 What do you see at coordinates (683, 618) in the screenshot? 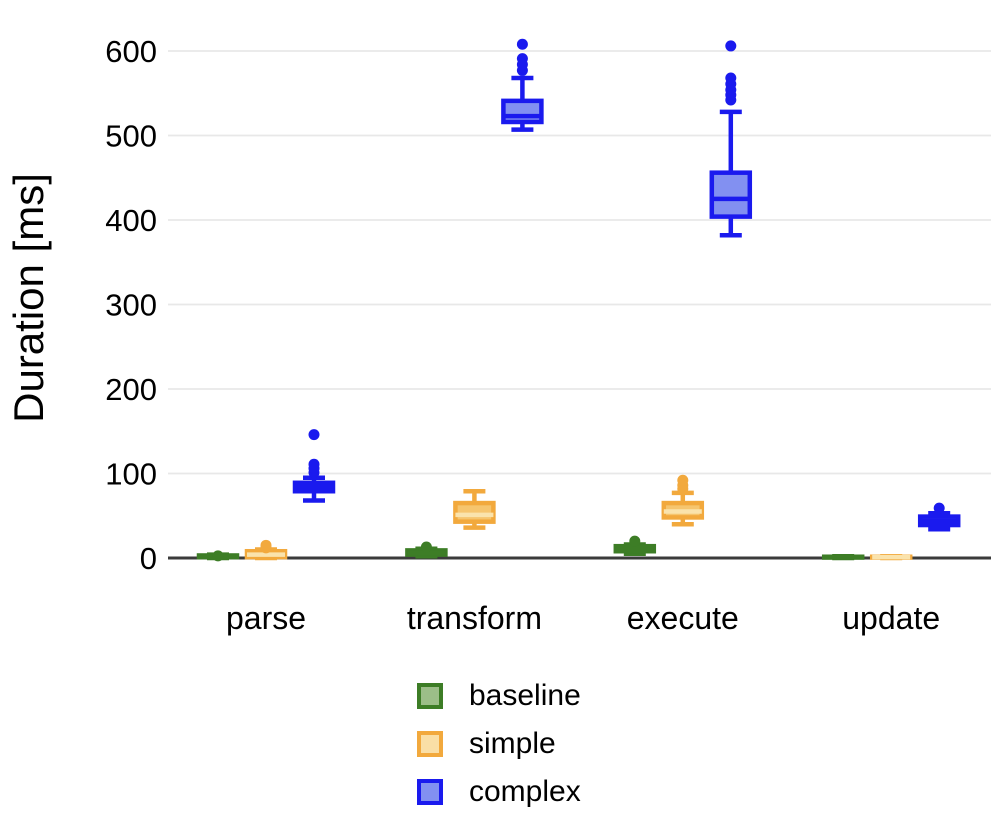
I see `x-category-label: execute` at bounding box center [683, 618].